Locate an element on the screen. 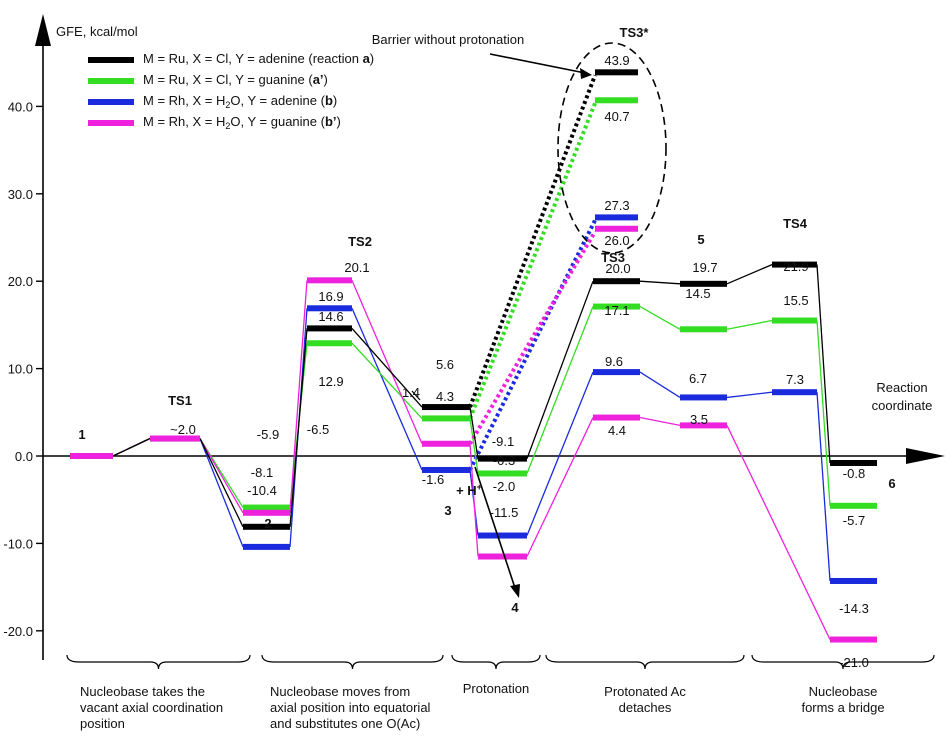  legend-label-green: M = Ru, X = Cl, Y = guanine (a’) is located at coordinates (235, 79).